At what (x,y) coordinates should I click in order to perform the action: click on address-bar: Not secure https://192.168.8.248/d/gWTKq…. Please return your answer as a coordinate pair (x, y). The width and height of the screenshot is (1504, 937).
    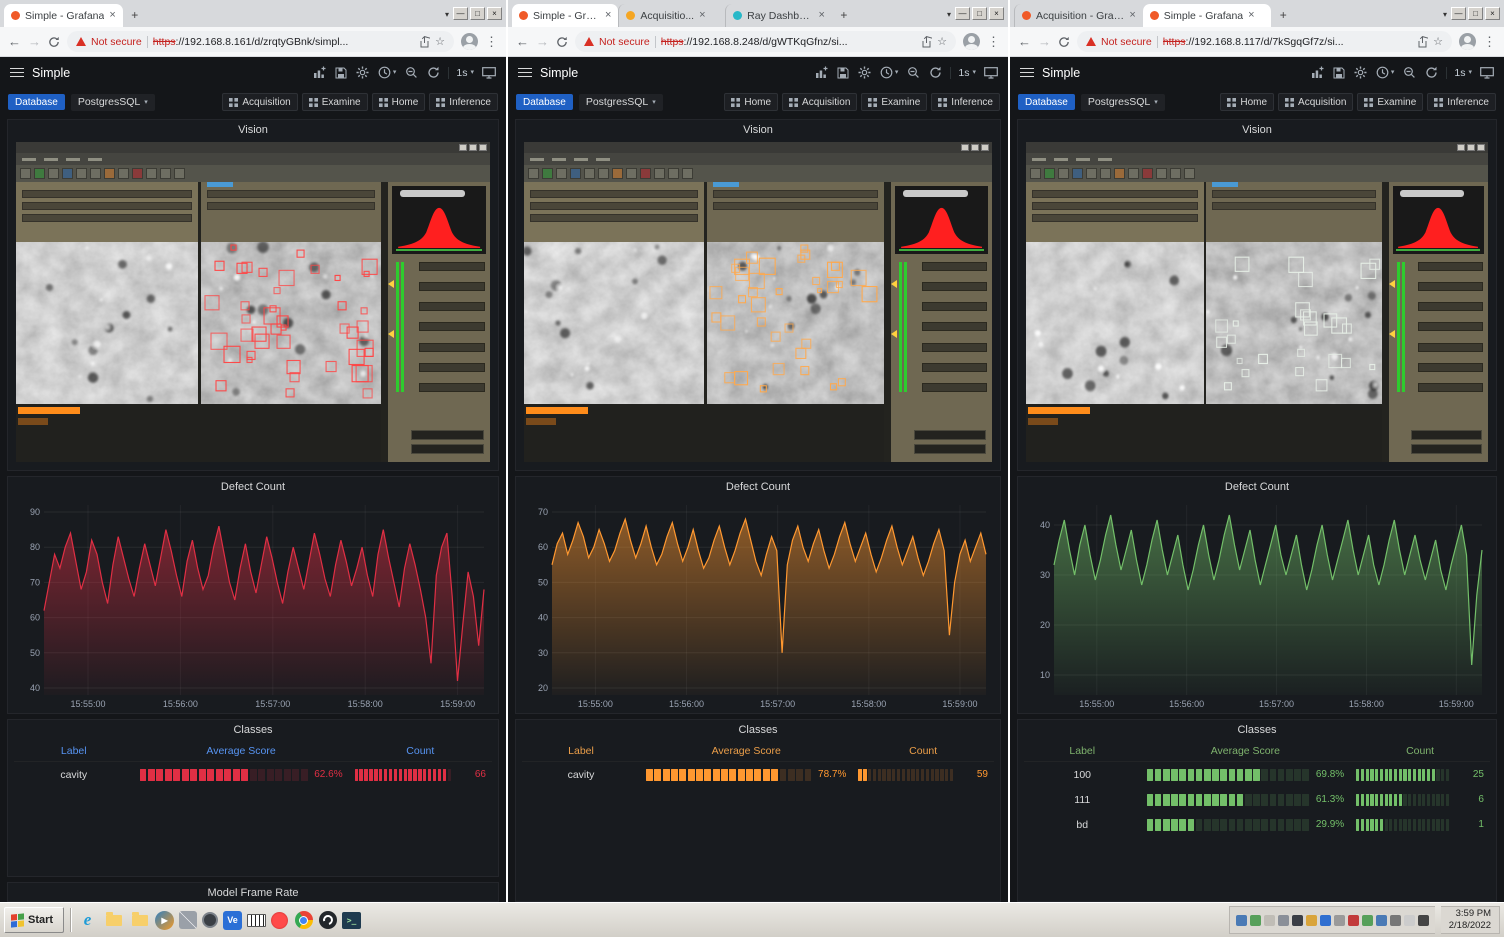
    Looking at the image, I should click on (765, 41).